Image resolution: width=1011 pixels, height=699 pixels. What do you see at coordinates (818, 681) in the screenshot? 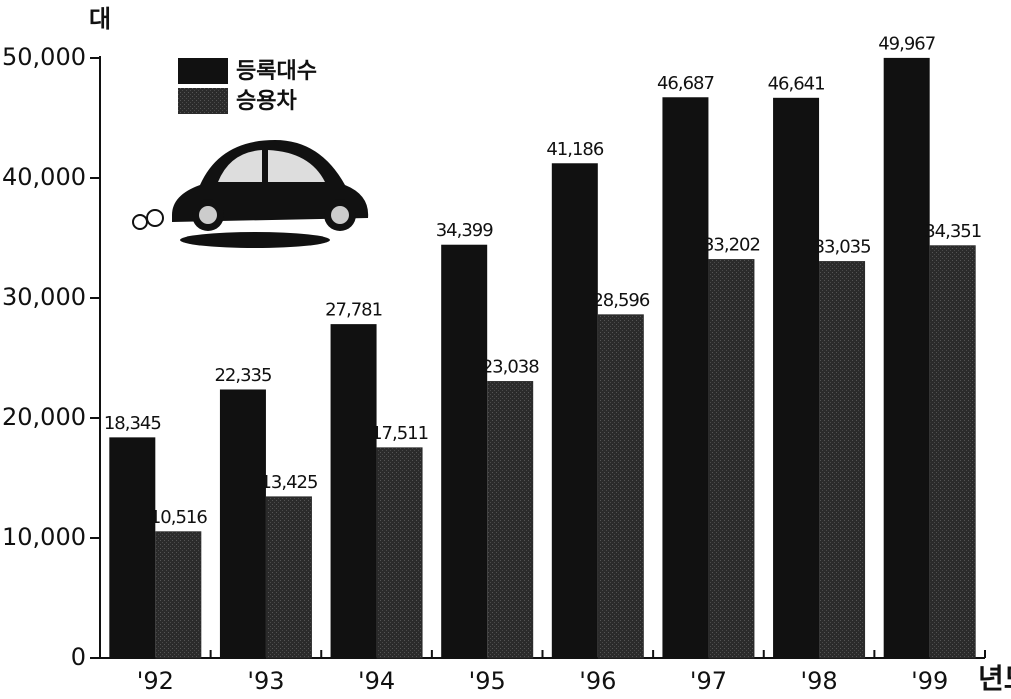
I see `x-tick-label: '98` at bounding box center [818, 681].